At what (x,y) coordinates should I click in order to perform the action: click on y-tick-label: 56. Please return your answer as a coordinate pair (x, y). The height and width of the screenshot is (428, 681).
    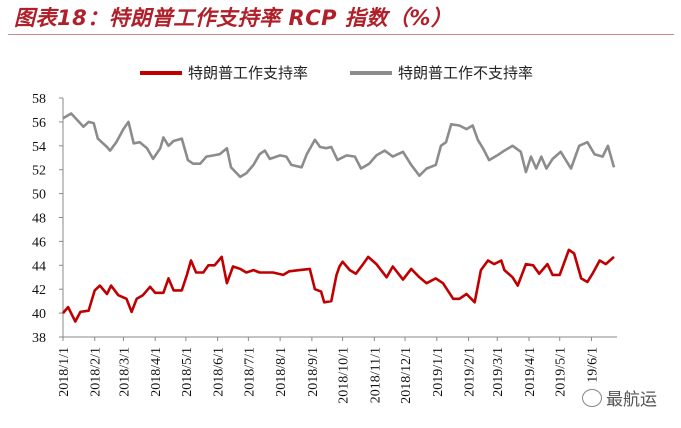
    Looking at the image, I should click on (39, 123).